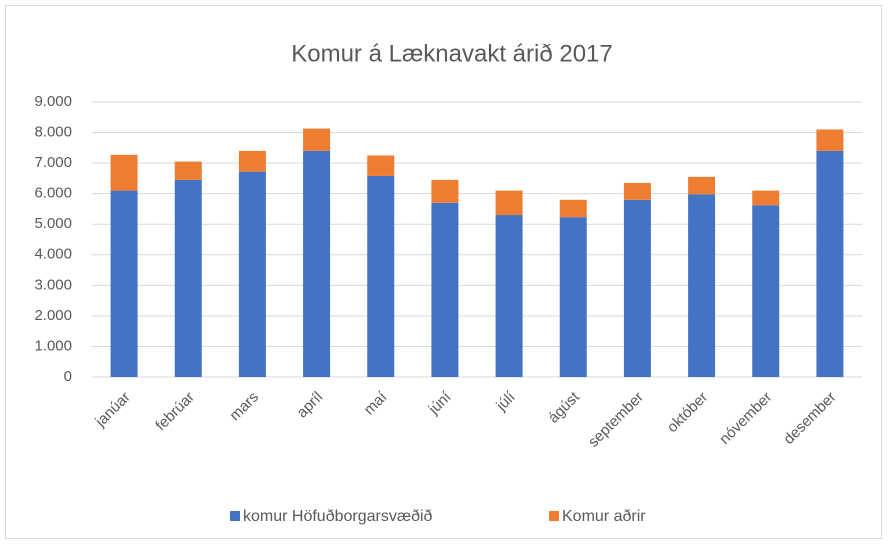  I want to click on y-tick-label: 1.000, so click(53, 345).